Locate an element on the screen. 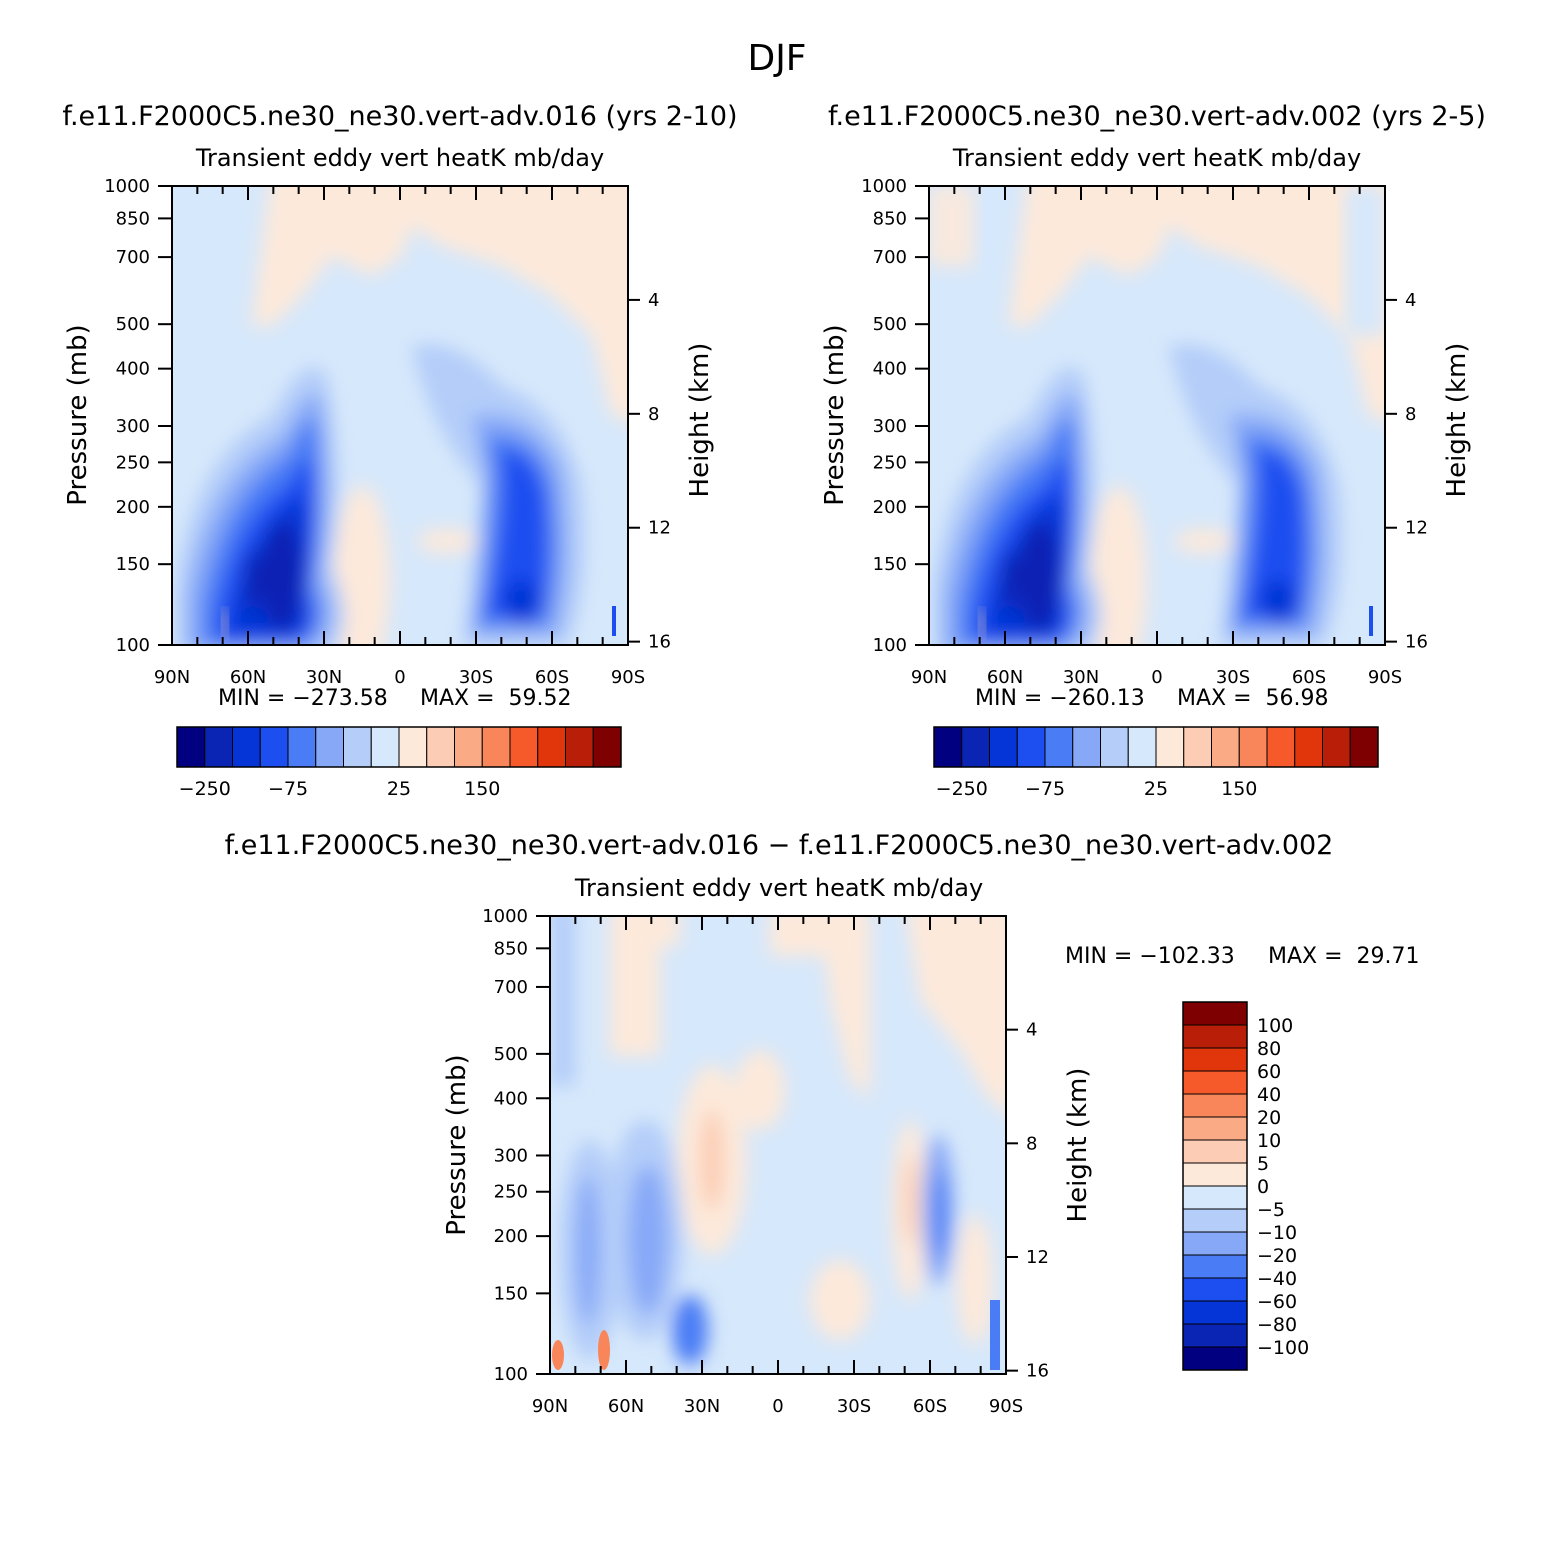 This screenshot has height=1561, width=1558. y-tick-label: 500 is located at coordinates (511, 1054).